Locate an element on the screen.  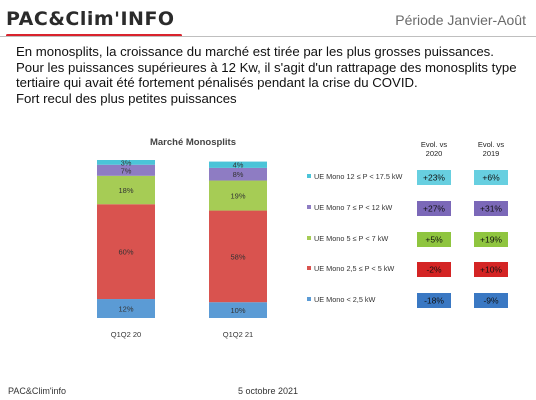
data-label: 8% is located at coordinates (238, 174).